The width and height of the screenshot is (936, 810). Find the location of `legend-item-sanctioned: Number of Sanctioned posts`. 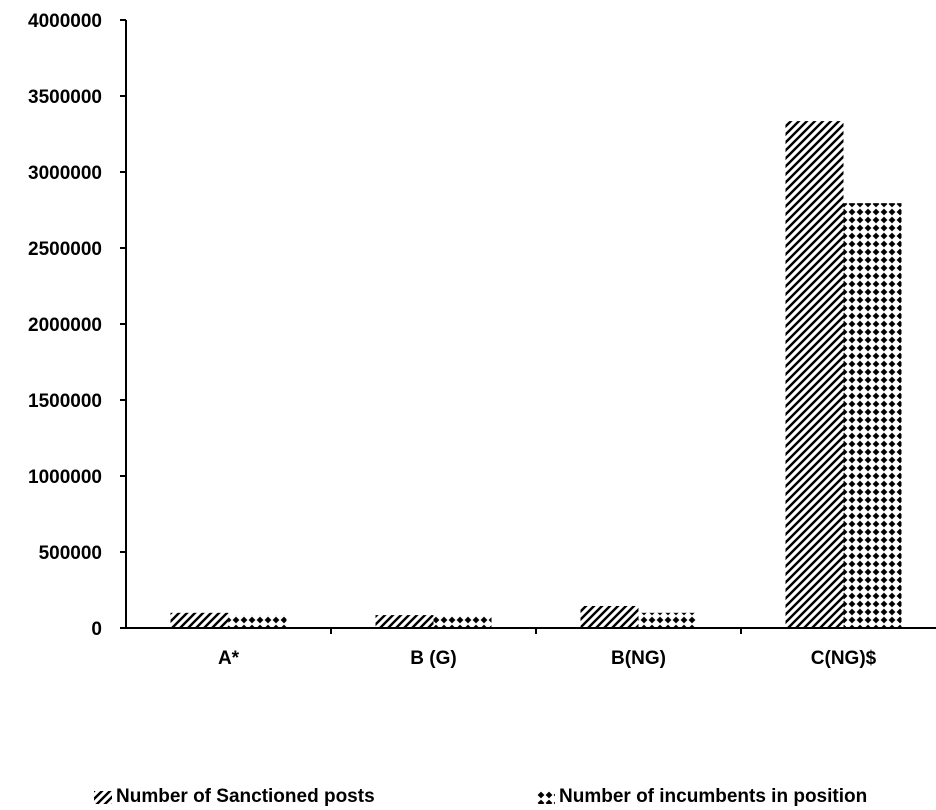

legend-item-sanctioned: Number of Sanctioned posts is located at coordinates (234, 797).